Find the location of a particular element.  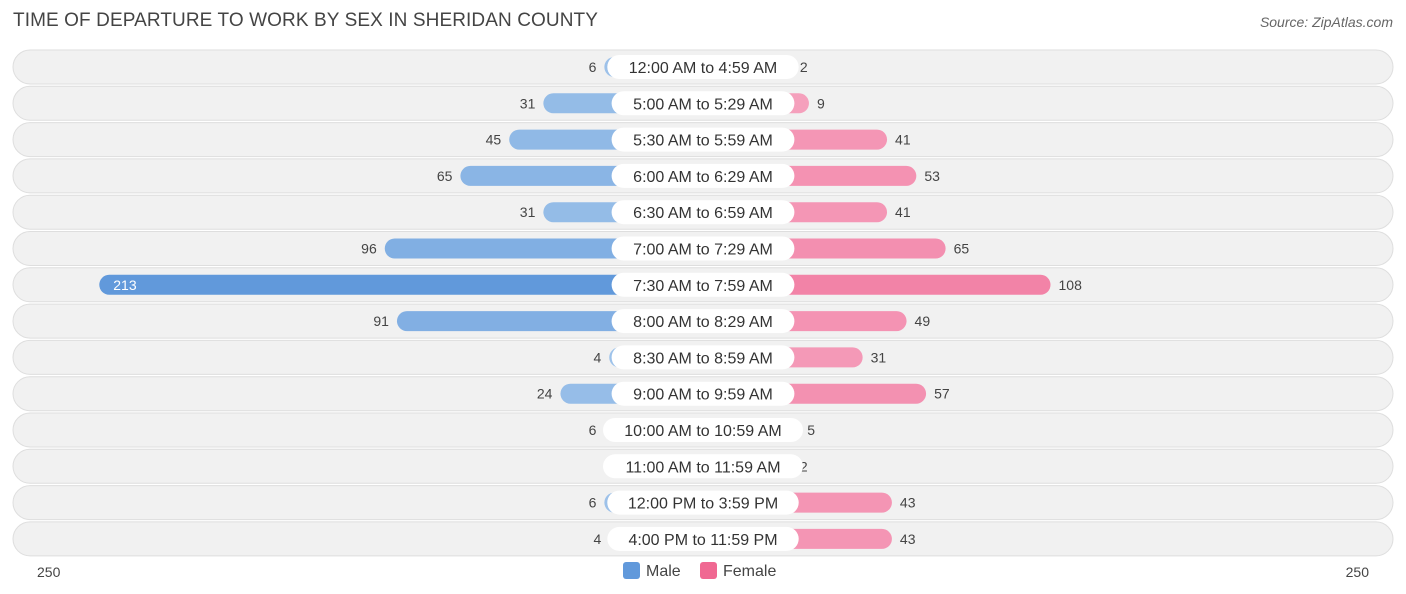

bar-row: 4 31 8:30 AM to 8:59 AM is located at coordinates (703, 357).